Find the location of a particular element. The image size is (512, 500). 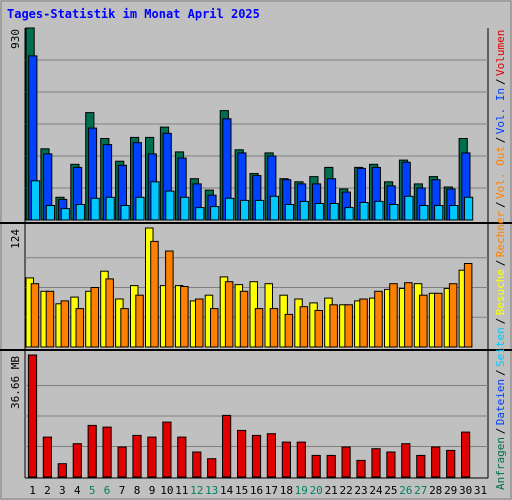

x-tick-label: 22 is located at coordinates (345, 490).